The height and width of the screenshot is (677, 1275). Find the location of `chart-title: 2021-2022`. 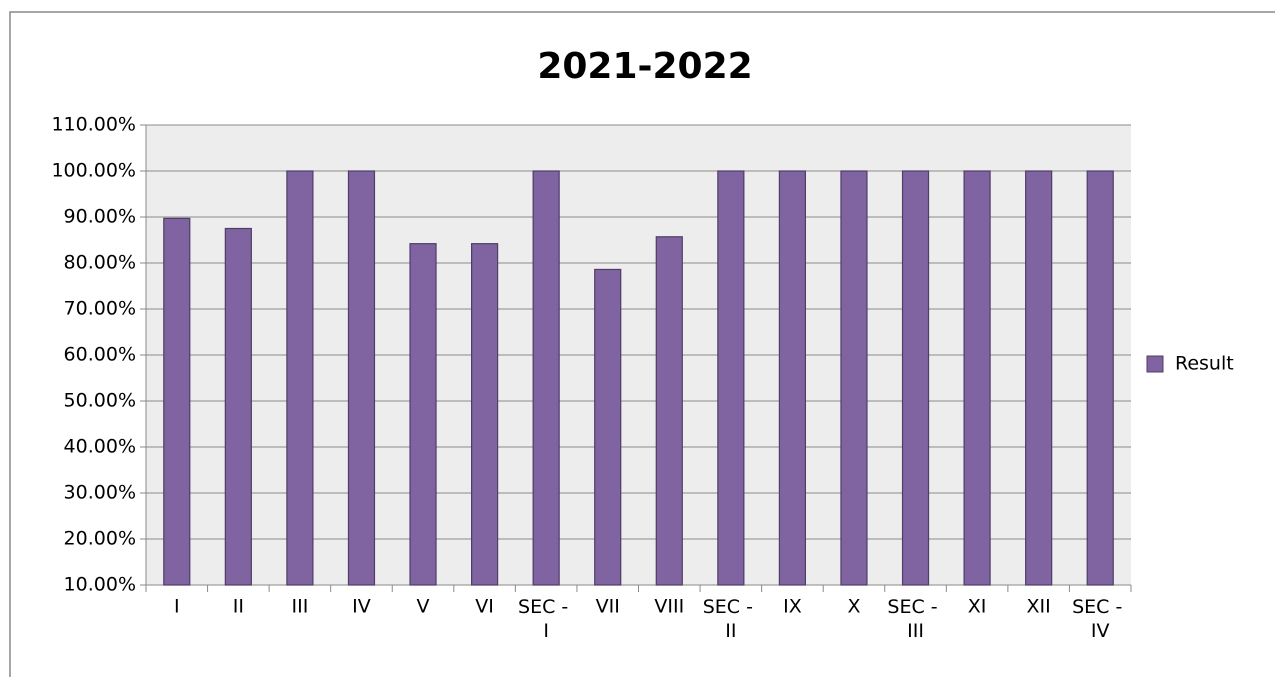

chart-title: 2021-2022 is located at coordinates (644, 66).